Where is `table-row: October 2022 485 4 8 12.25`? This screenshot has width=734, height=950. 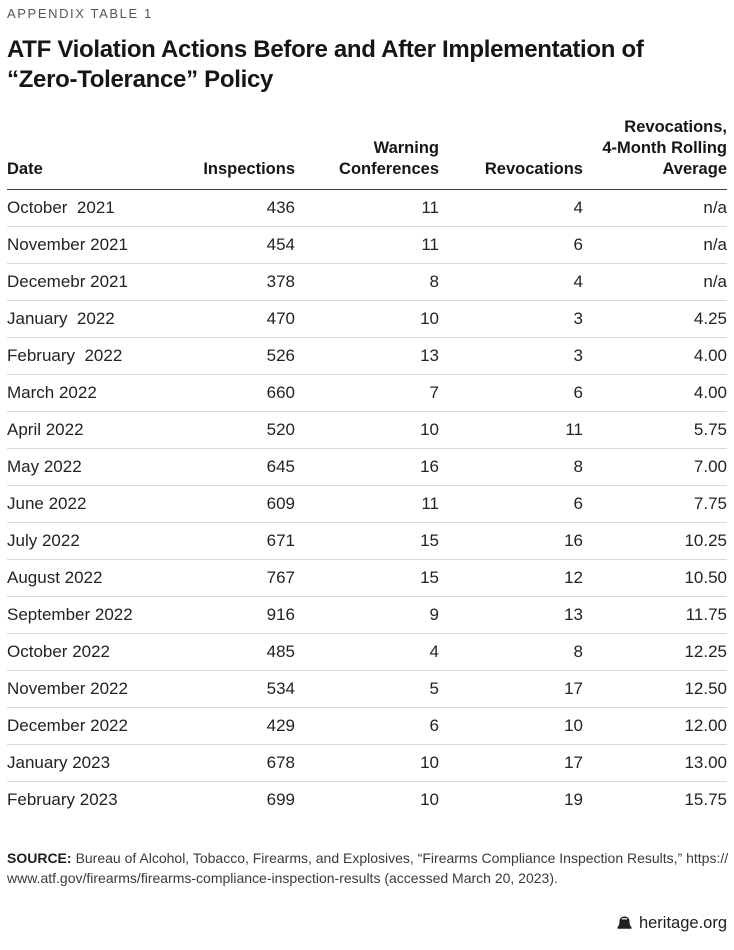
table-row: October 2022 485 4 8 12.25 is located at coordinates (367, 652).